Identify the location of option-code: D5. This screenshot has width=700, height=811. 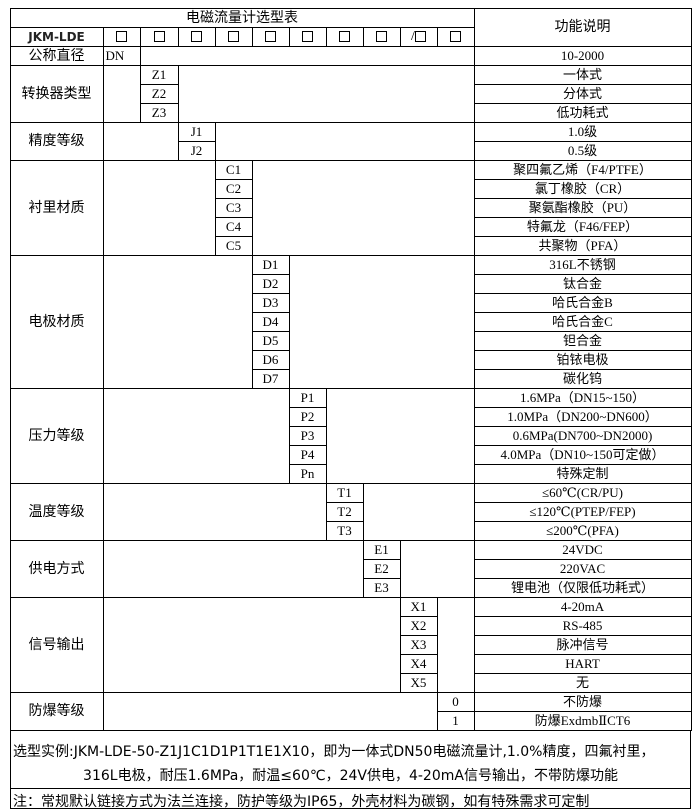
(270, 340).